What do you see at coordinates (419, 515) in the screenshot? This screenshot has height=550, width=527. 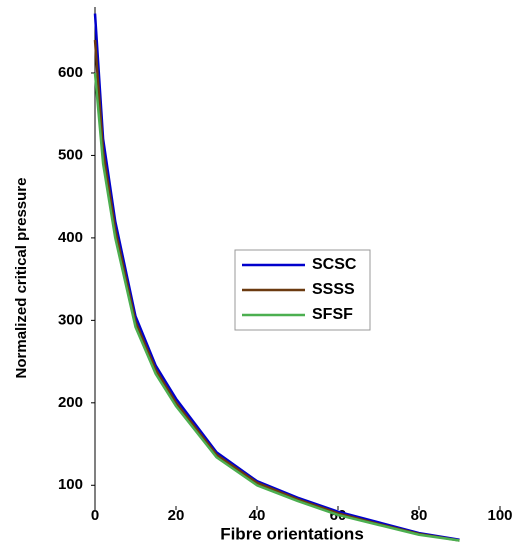 I see `x-tick-label: 80` at bounding box center [419, 515].